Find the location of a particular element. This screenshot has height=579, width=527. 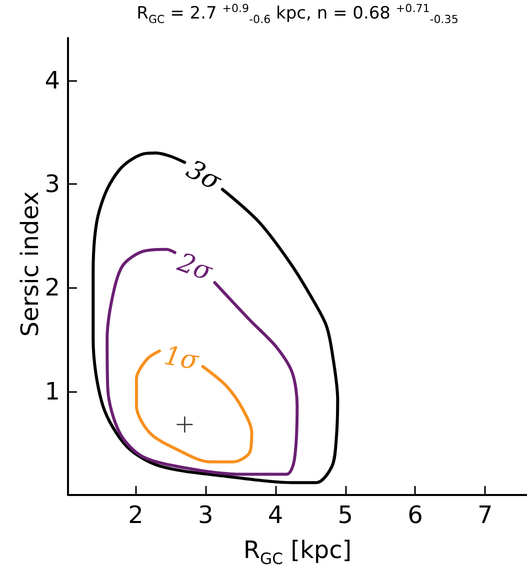

x-tick-label: 2 is located at coordinates (136, 515).